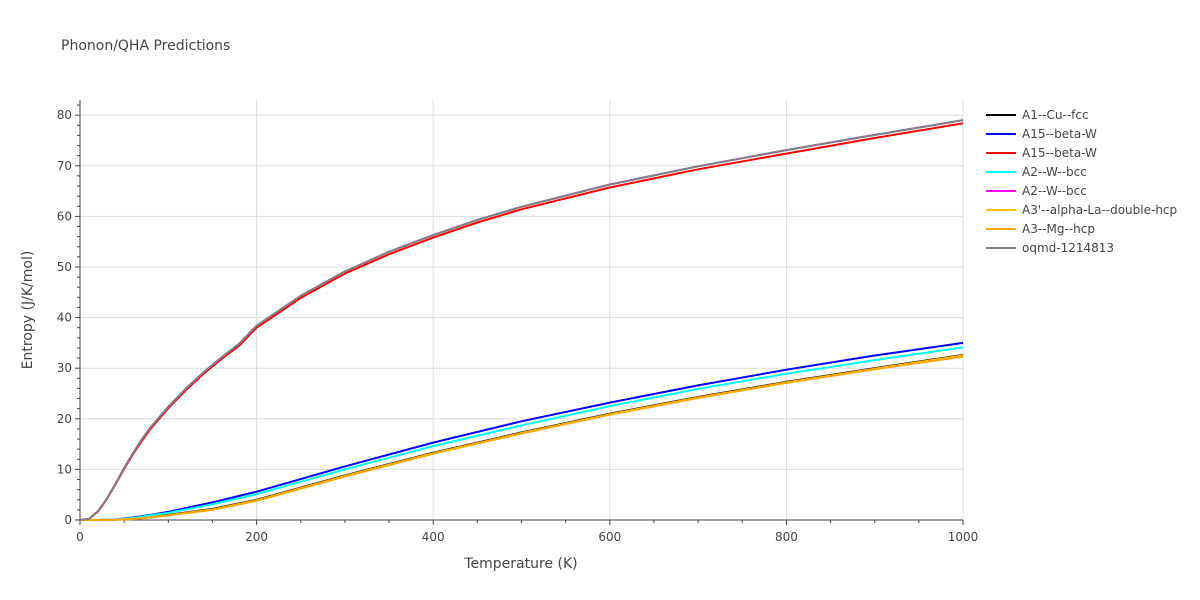  Describe the element at coordinates (64, 419) in the screenshot. I see `y-tick-label: 20` at that location.